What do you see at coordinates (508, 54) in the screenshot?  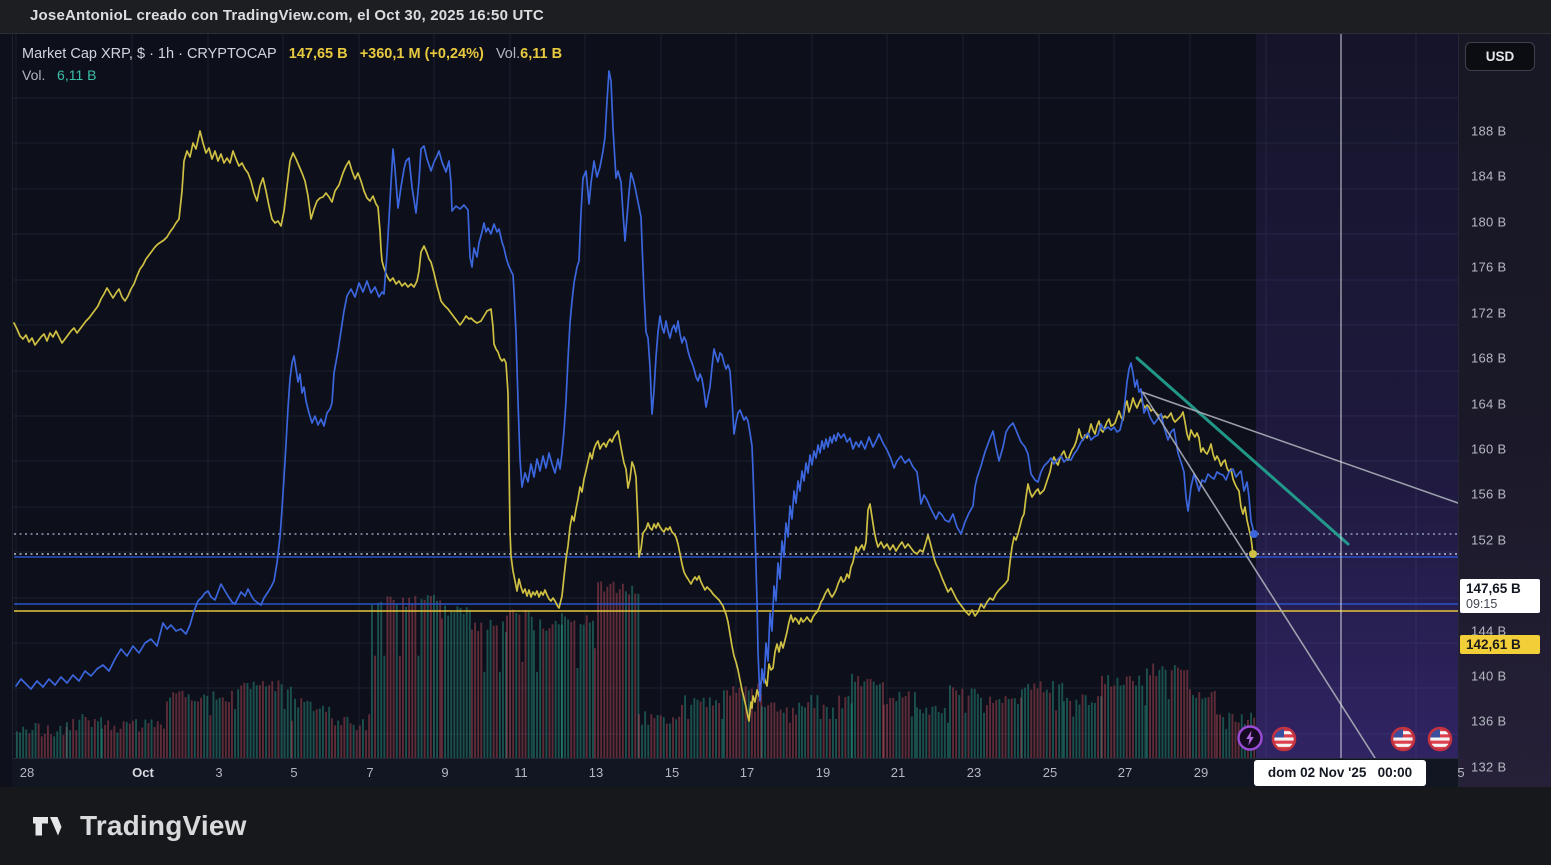 I see `volume-label: Vol.` at bounding box center [508, 54].